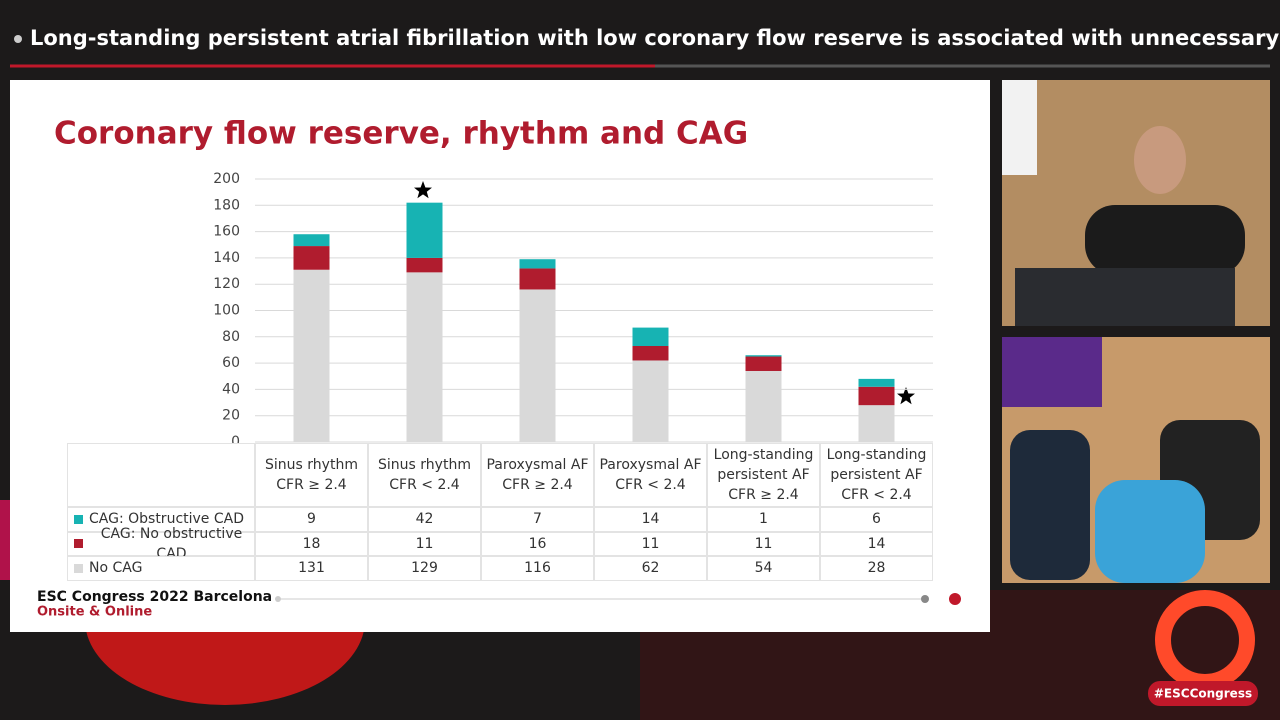 This screenshot has width=1280, height=720. I want to click on chart-title: Coronary flow reserve, rhythm and CAG, so click(401, 134).